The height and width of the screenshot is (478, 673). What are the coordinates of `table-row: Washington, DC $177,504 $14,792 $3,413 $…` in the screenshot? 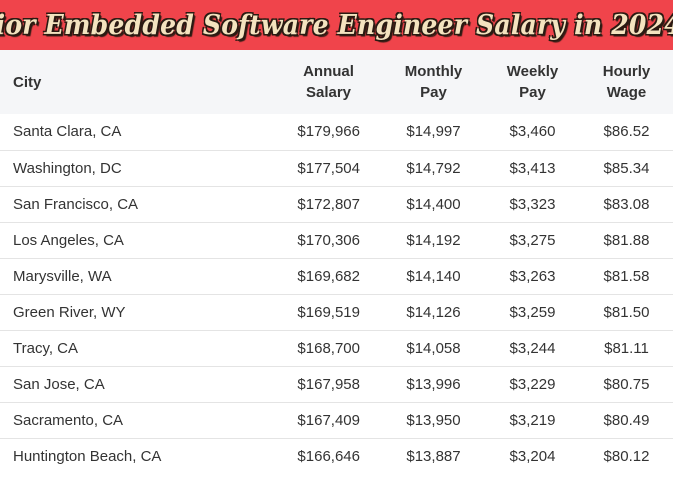 It's located at (336, 168).